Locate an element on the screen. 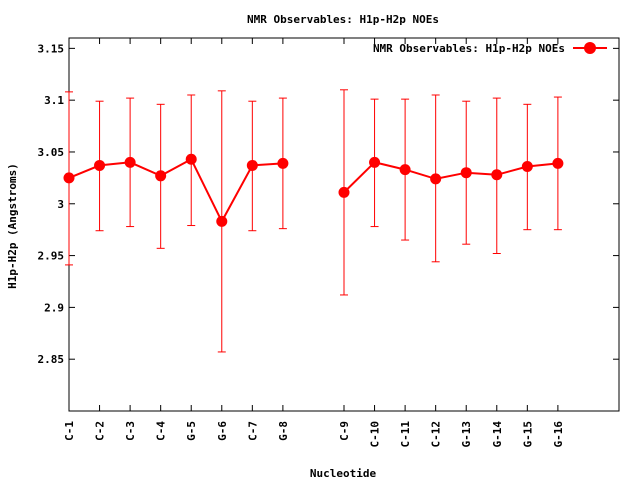 This screenshot has height=480, width=640. legend: NMR Observables: H1p-H2p NOEs is located at coordinates (490, 48).